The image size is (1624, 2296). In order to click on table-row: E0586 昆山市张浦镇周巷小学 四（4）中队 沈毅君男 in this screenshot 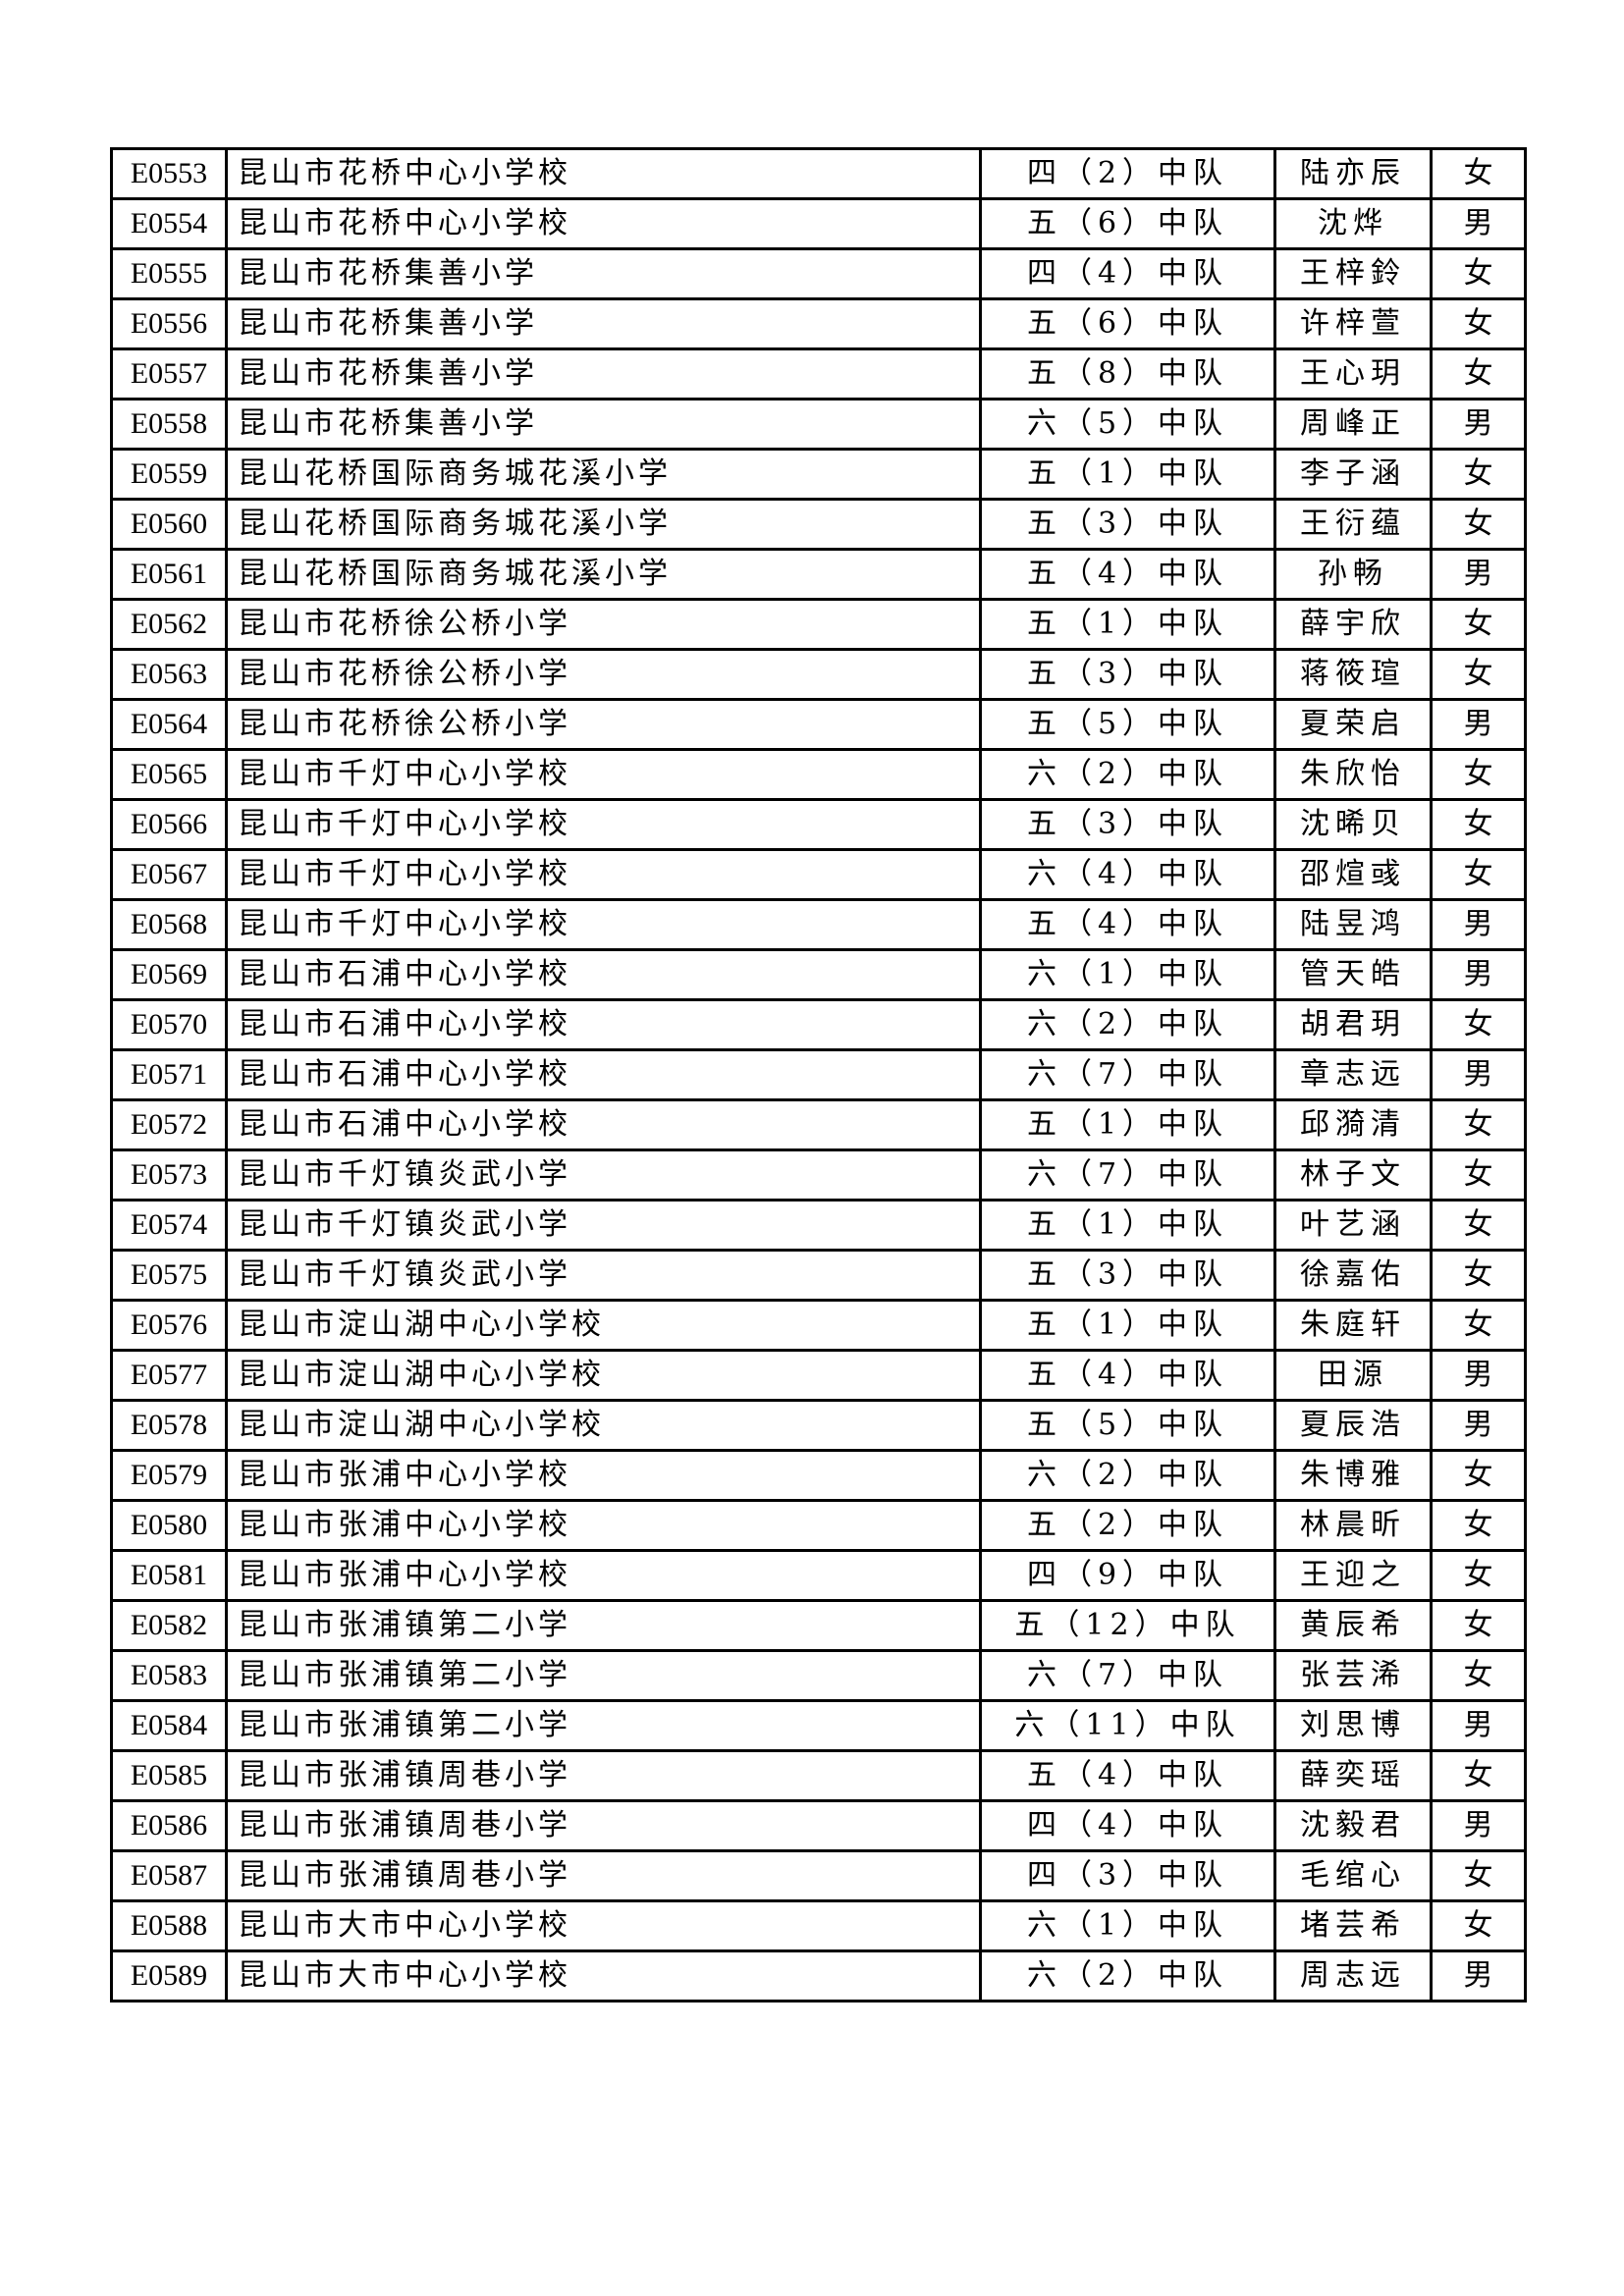, I will do `click(818, 1826)`.